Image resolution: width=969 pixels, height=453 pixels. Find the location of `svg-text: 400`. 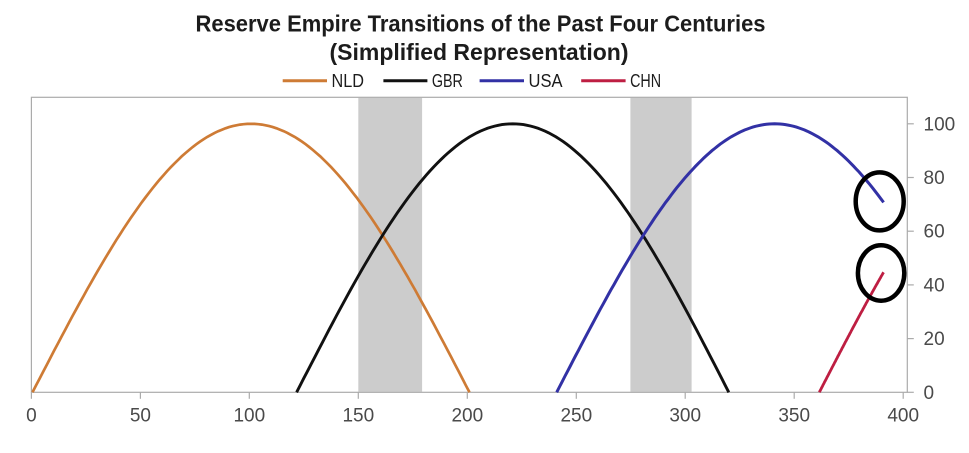

svg-text: 400 is located at coordinates (903, 416).